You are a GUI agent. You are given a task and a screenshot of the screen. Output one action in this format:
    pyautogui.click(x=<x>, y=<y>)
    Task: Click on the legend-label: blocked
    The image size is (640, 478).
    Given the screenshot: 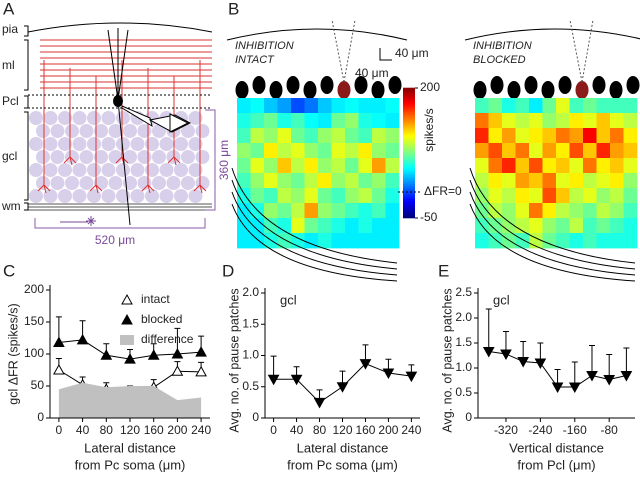 What is the action you would take?
    pyautogui.click(x=161, y=319)
    